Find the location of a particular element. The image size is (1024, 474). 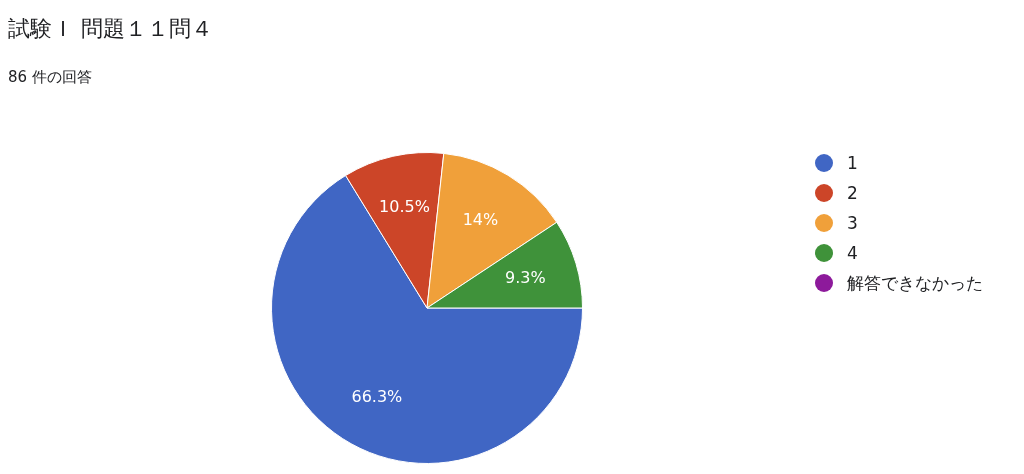

legend-label: 解答できなかった is located at coordinates (915, 283).